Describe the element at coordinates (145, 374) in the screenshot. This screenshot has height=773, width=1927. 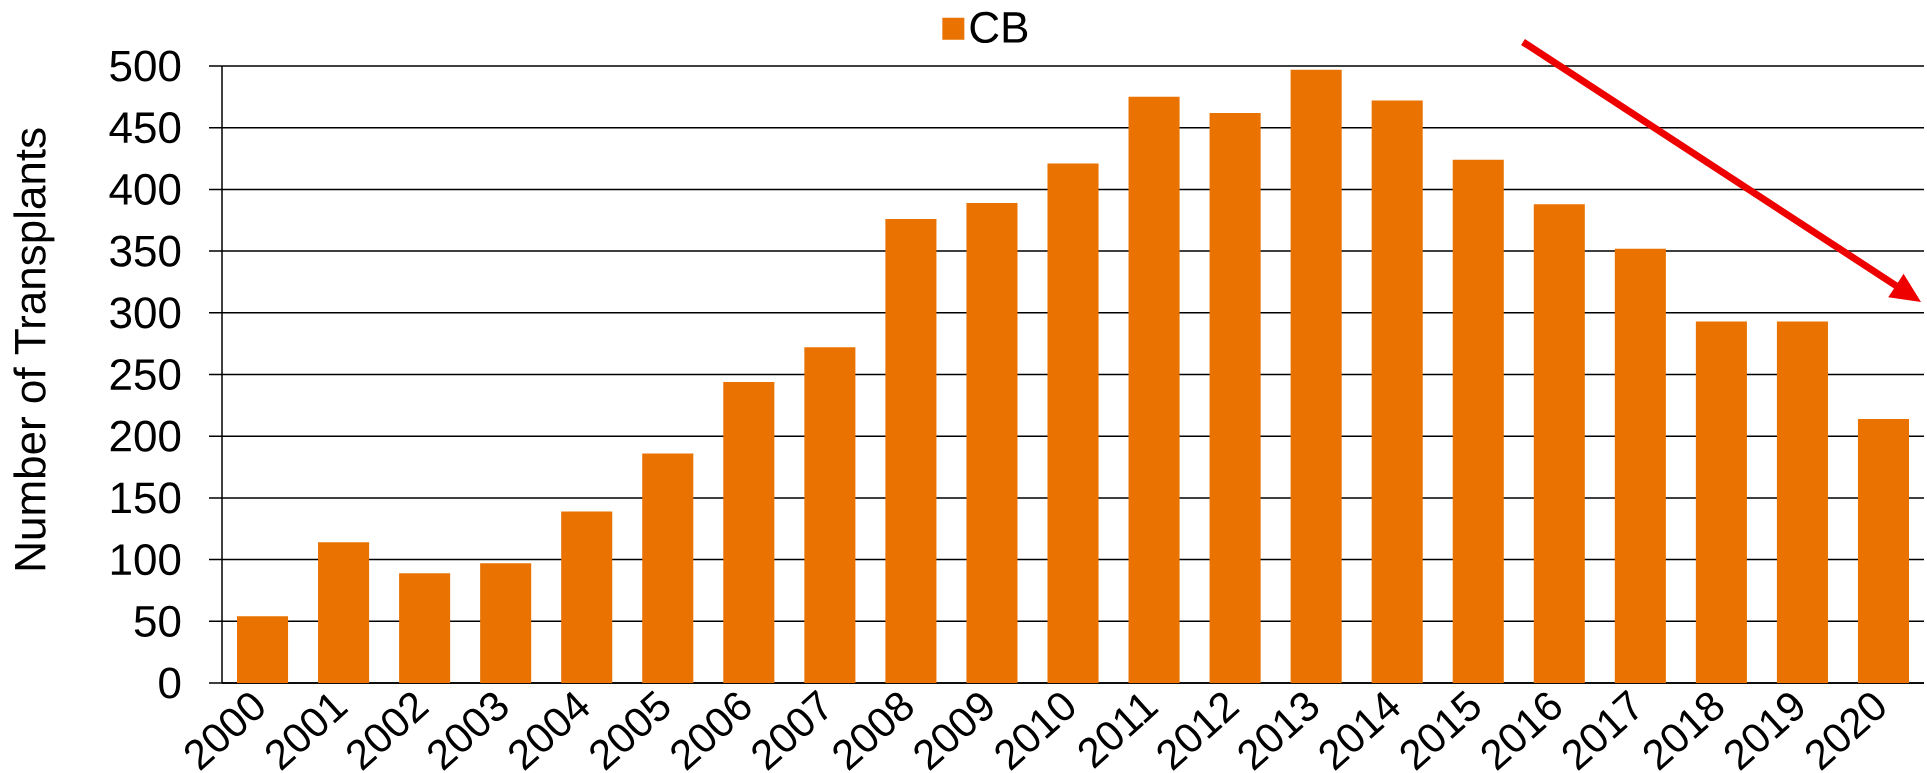
I see `y-tick-label: 250` at that location.